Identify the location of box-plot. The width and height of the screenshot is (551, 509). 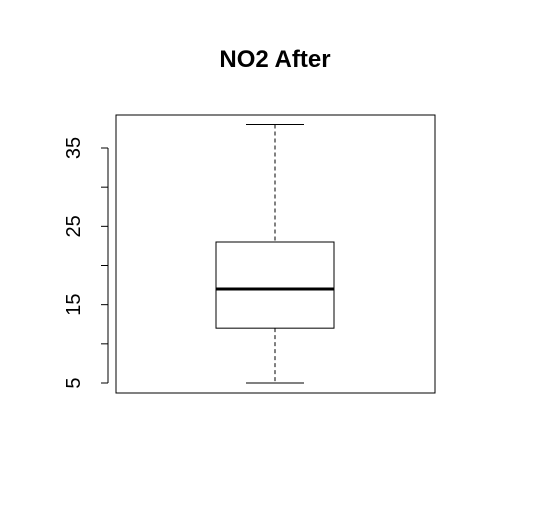
(275, 254).